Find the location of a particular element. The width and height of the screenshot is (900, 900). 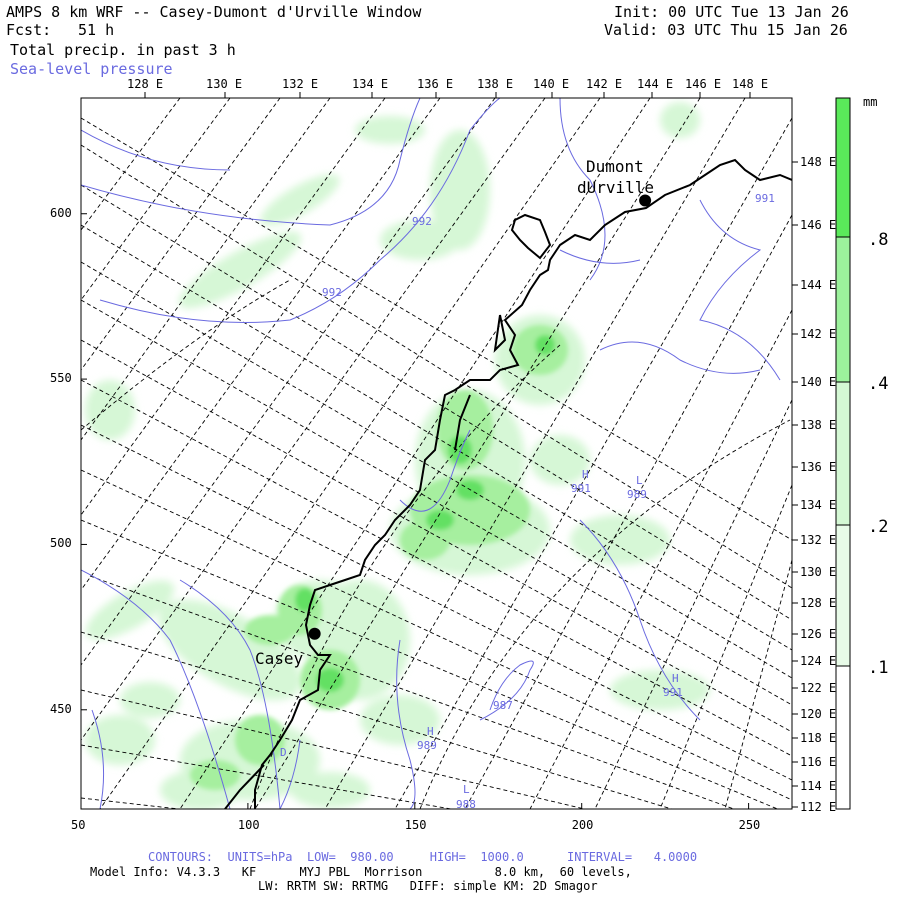

y-axis-label: 550 is located at coordinates (61, 378).